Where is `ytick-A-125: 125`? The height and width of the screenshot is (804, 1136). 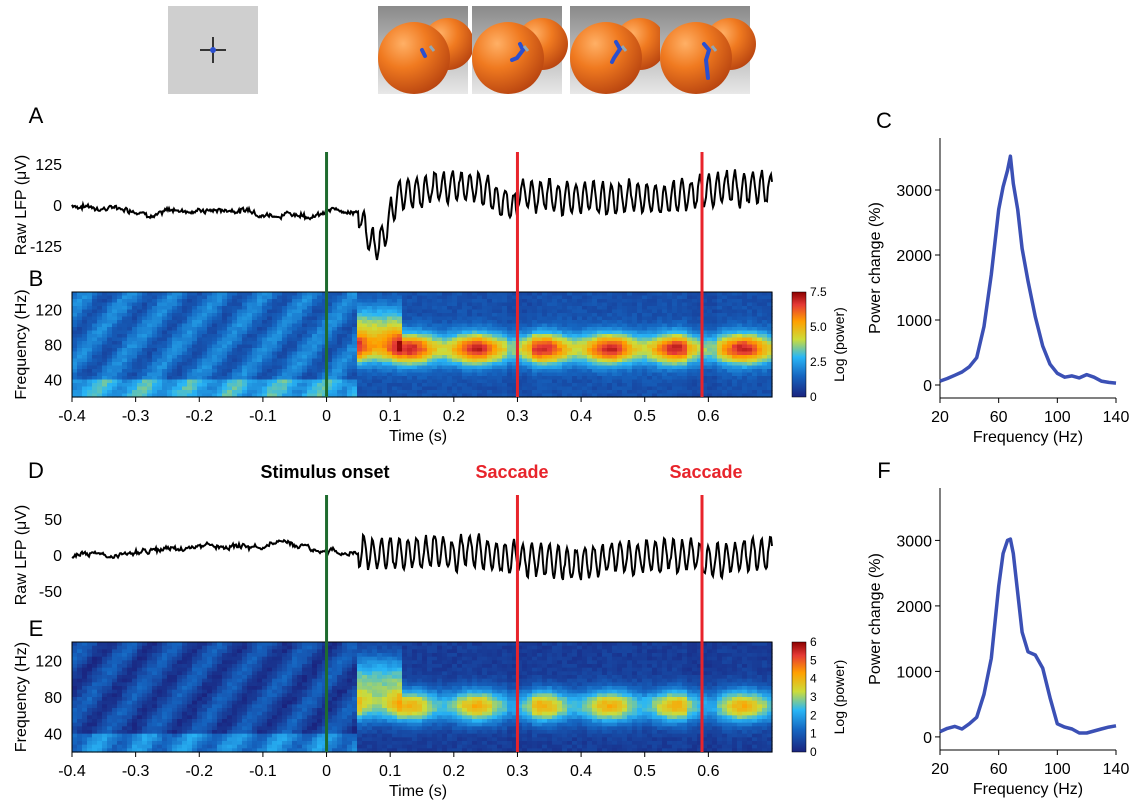 ytick-A-125: 125 is located at coordinates (48, 165).